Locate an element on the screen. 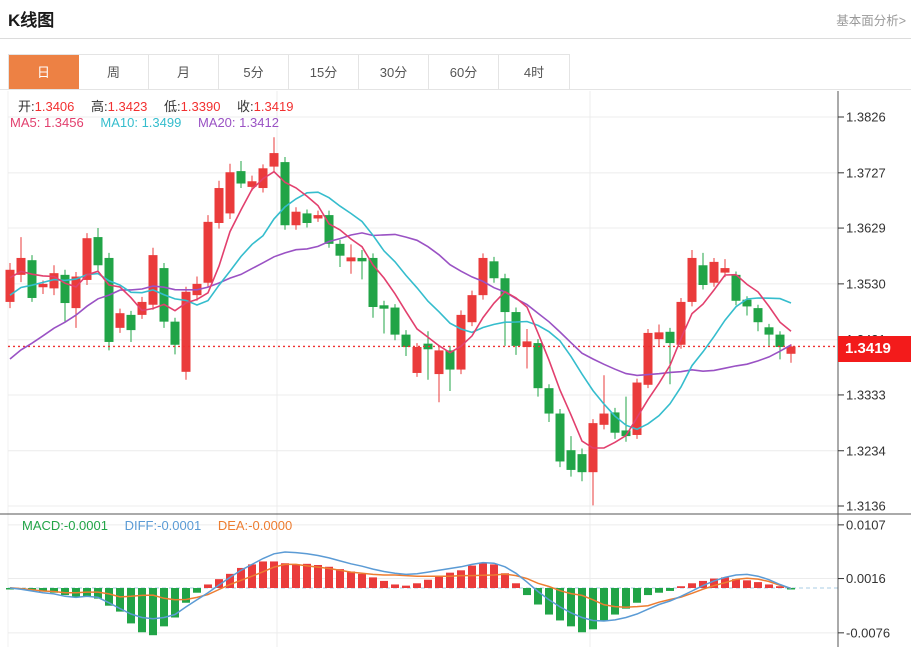 Image resolution: width=911 pixels, height=647 pixels. ma-row: MA5: 1.3456 MA10: 1.3499 MA20: 1.3412 is located at coordinates (151, 122).